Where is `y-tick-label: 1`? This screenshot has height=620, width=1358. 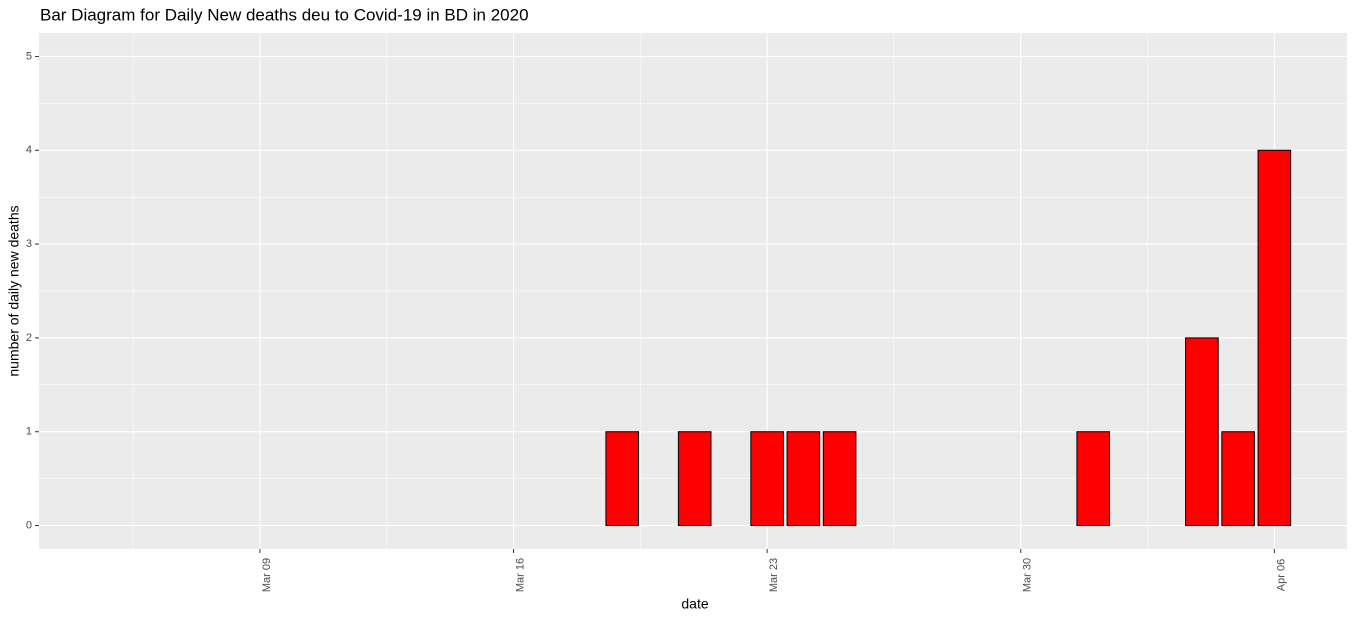
y-tick-label: 1 is located at coordinates (29, 432).